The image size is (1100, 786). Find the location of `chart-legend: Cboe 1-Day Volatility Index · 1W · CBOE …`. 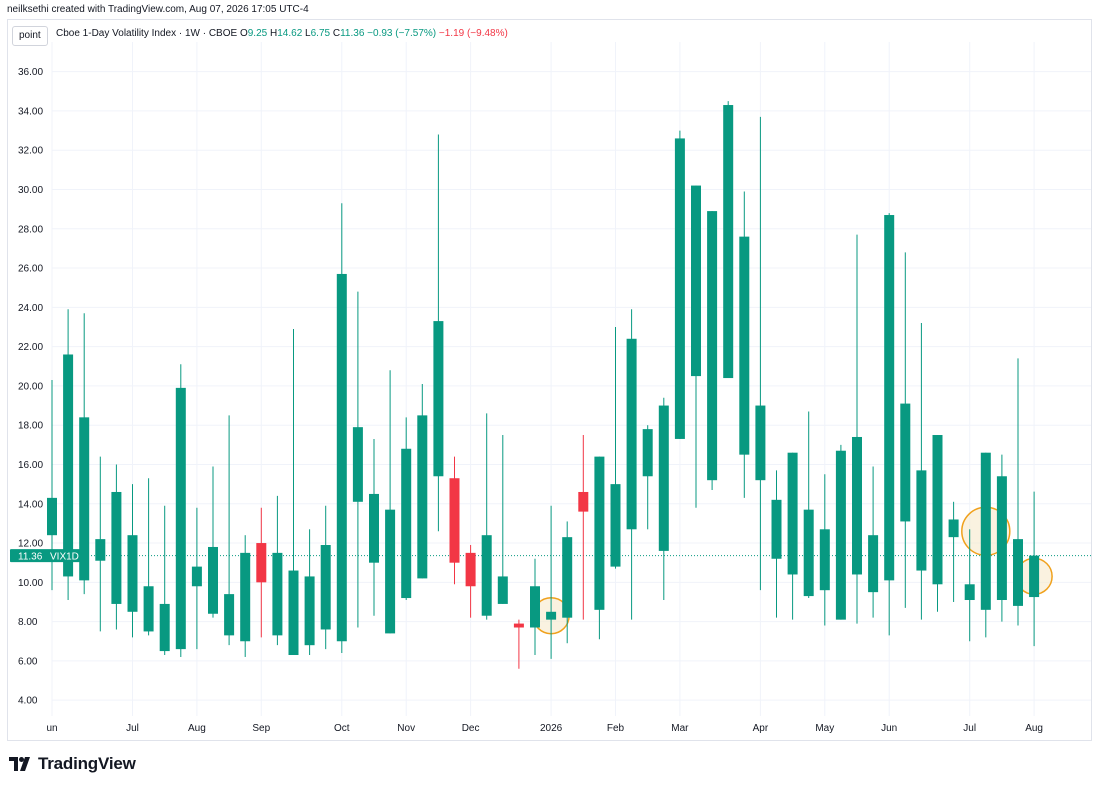

chart-legend: Cboe 1-Day Volatility Index · 1W · CBOE … is located at coordinates (282, 33).